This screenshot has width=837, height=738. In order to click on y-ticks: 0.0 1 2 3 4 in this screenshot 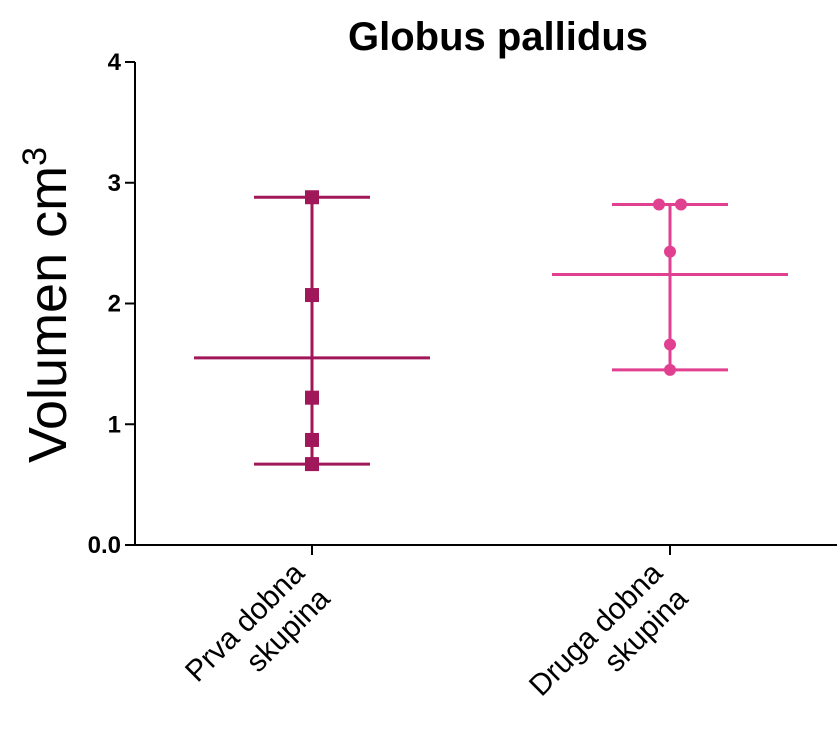, I will do `click(111, 304)`.